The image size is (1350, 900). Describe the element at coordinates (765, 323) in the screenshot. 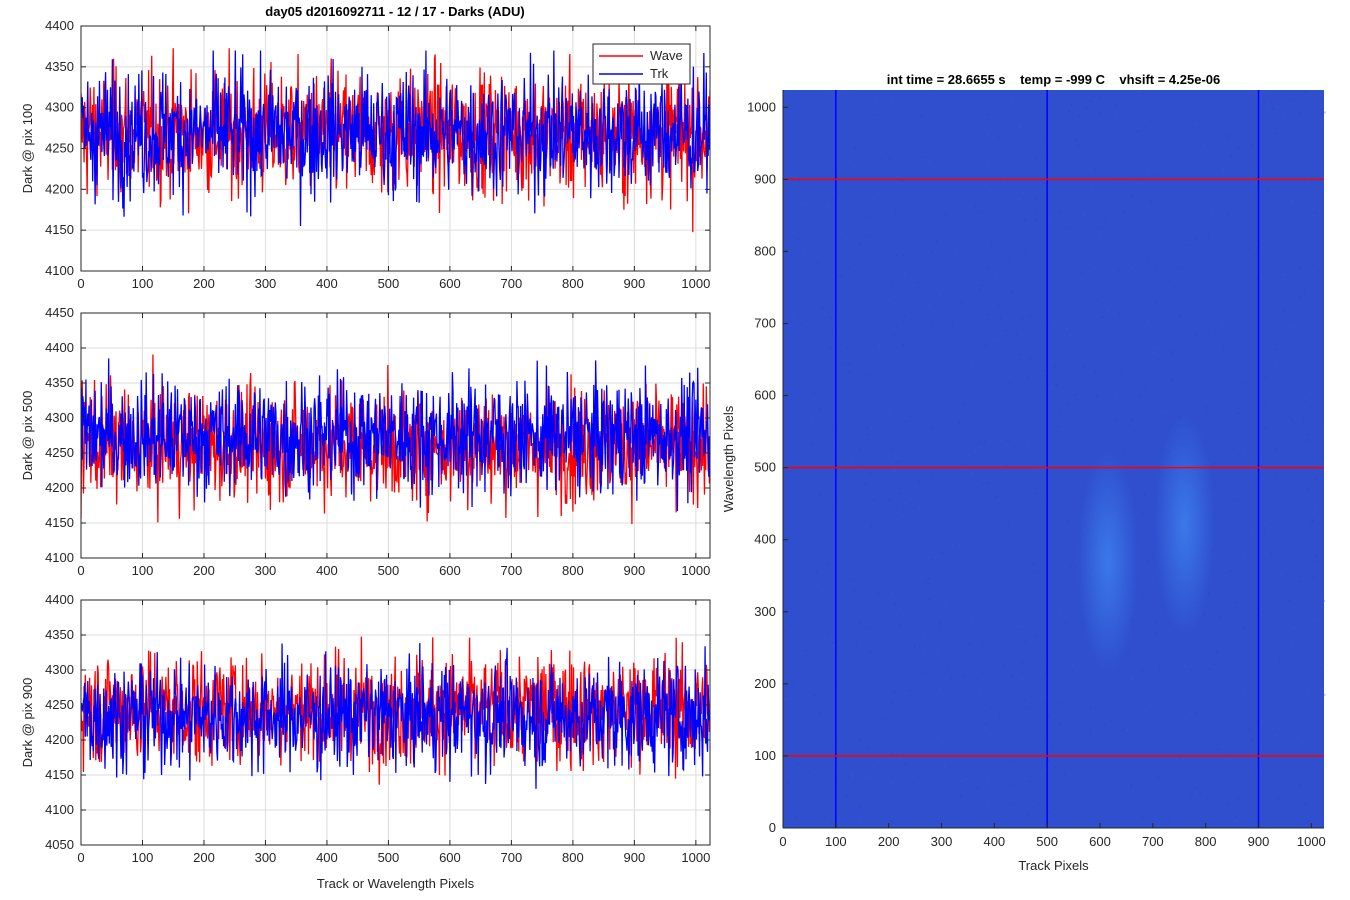

I see `y-tick-label: 700` at that location.